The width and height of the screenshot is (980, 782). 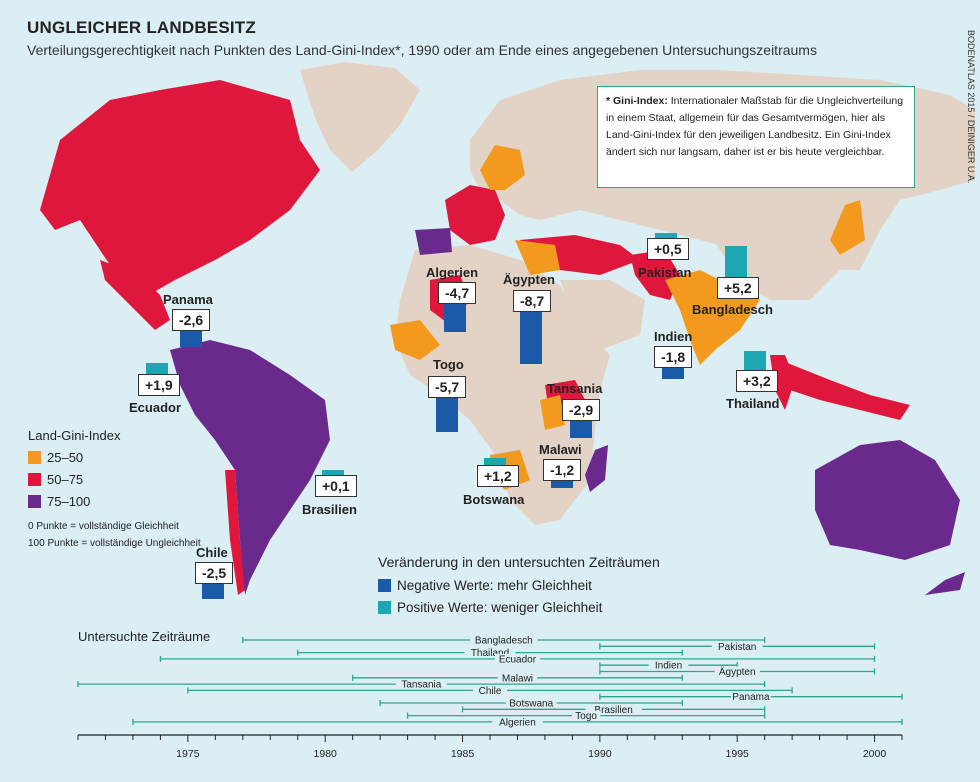 What do you see at coordinates (336, 486) in the screenshot?
I see `change-value-label: +0,1` at bounding box center [336, 486].